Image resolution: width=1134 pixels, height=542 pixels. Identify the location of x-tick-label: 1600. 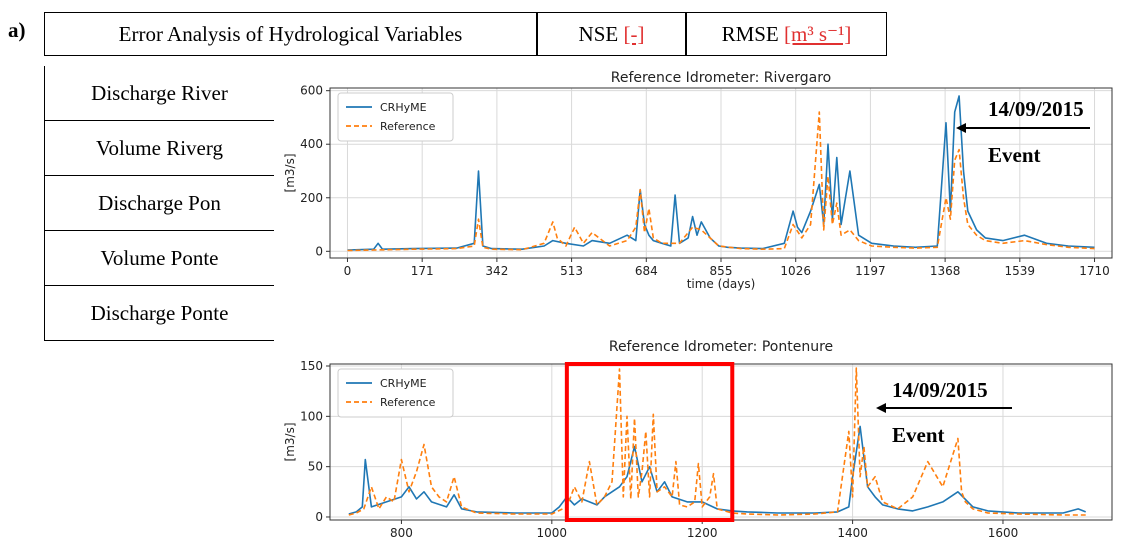
(1003, 533).